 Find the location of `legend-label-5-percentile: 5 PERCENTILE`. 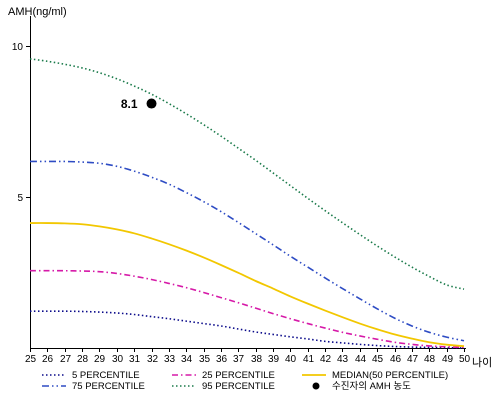

legend-label-5-percentile: 5 PERCENTILE is located at coordinates (106, 375).